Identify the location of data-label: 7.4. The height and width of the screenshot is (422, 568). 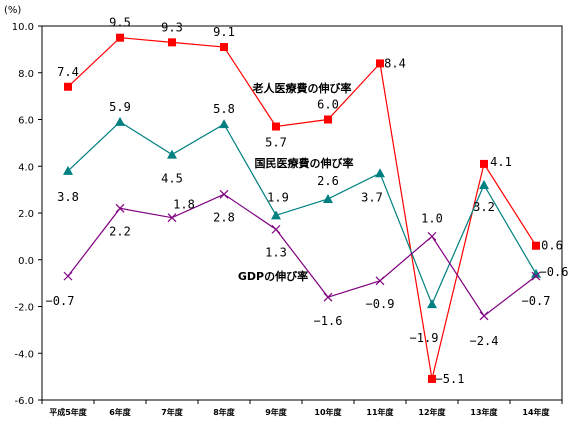
(68, 72).